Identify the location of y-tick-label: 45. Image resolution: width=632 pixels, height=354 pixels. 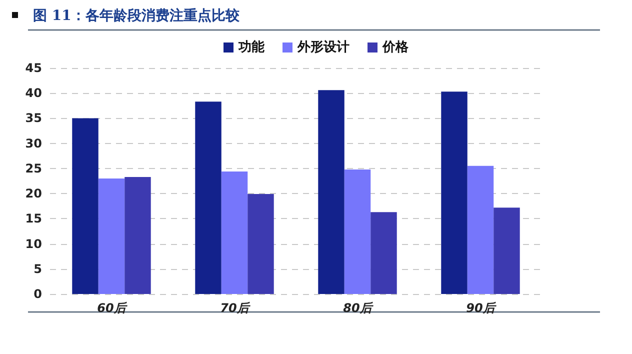
(33, 68).